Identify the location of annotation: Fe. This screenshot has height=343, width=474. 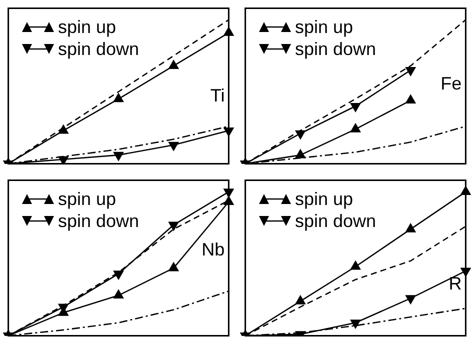
(451, 83).